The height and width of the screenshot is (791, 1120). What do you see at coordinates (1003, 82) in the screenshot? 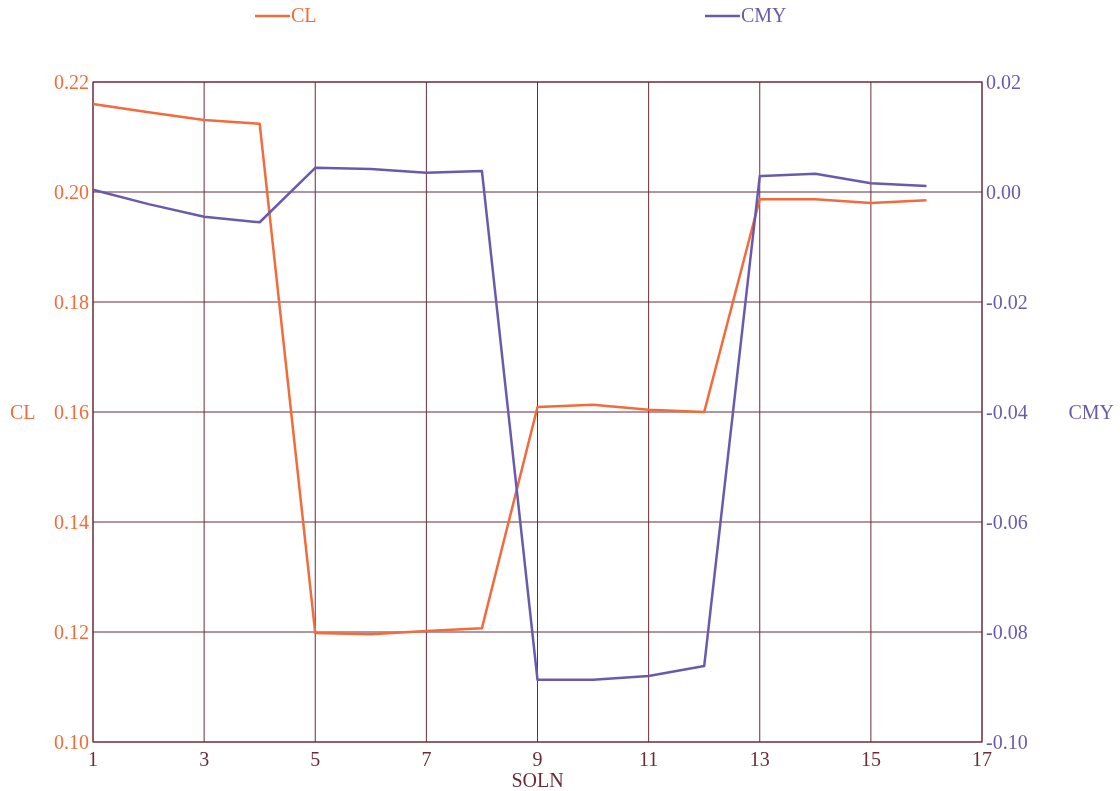
I see `y2-tick-label: 0.02` at bounding box center [1003, 82].